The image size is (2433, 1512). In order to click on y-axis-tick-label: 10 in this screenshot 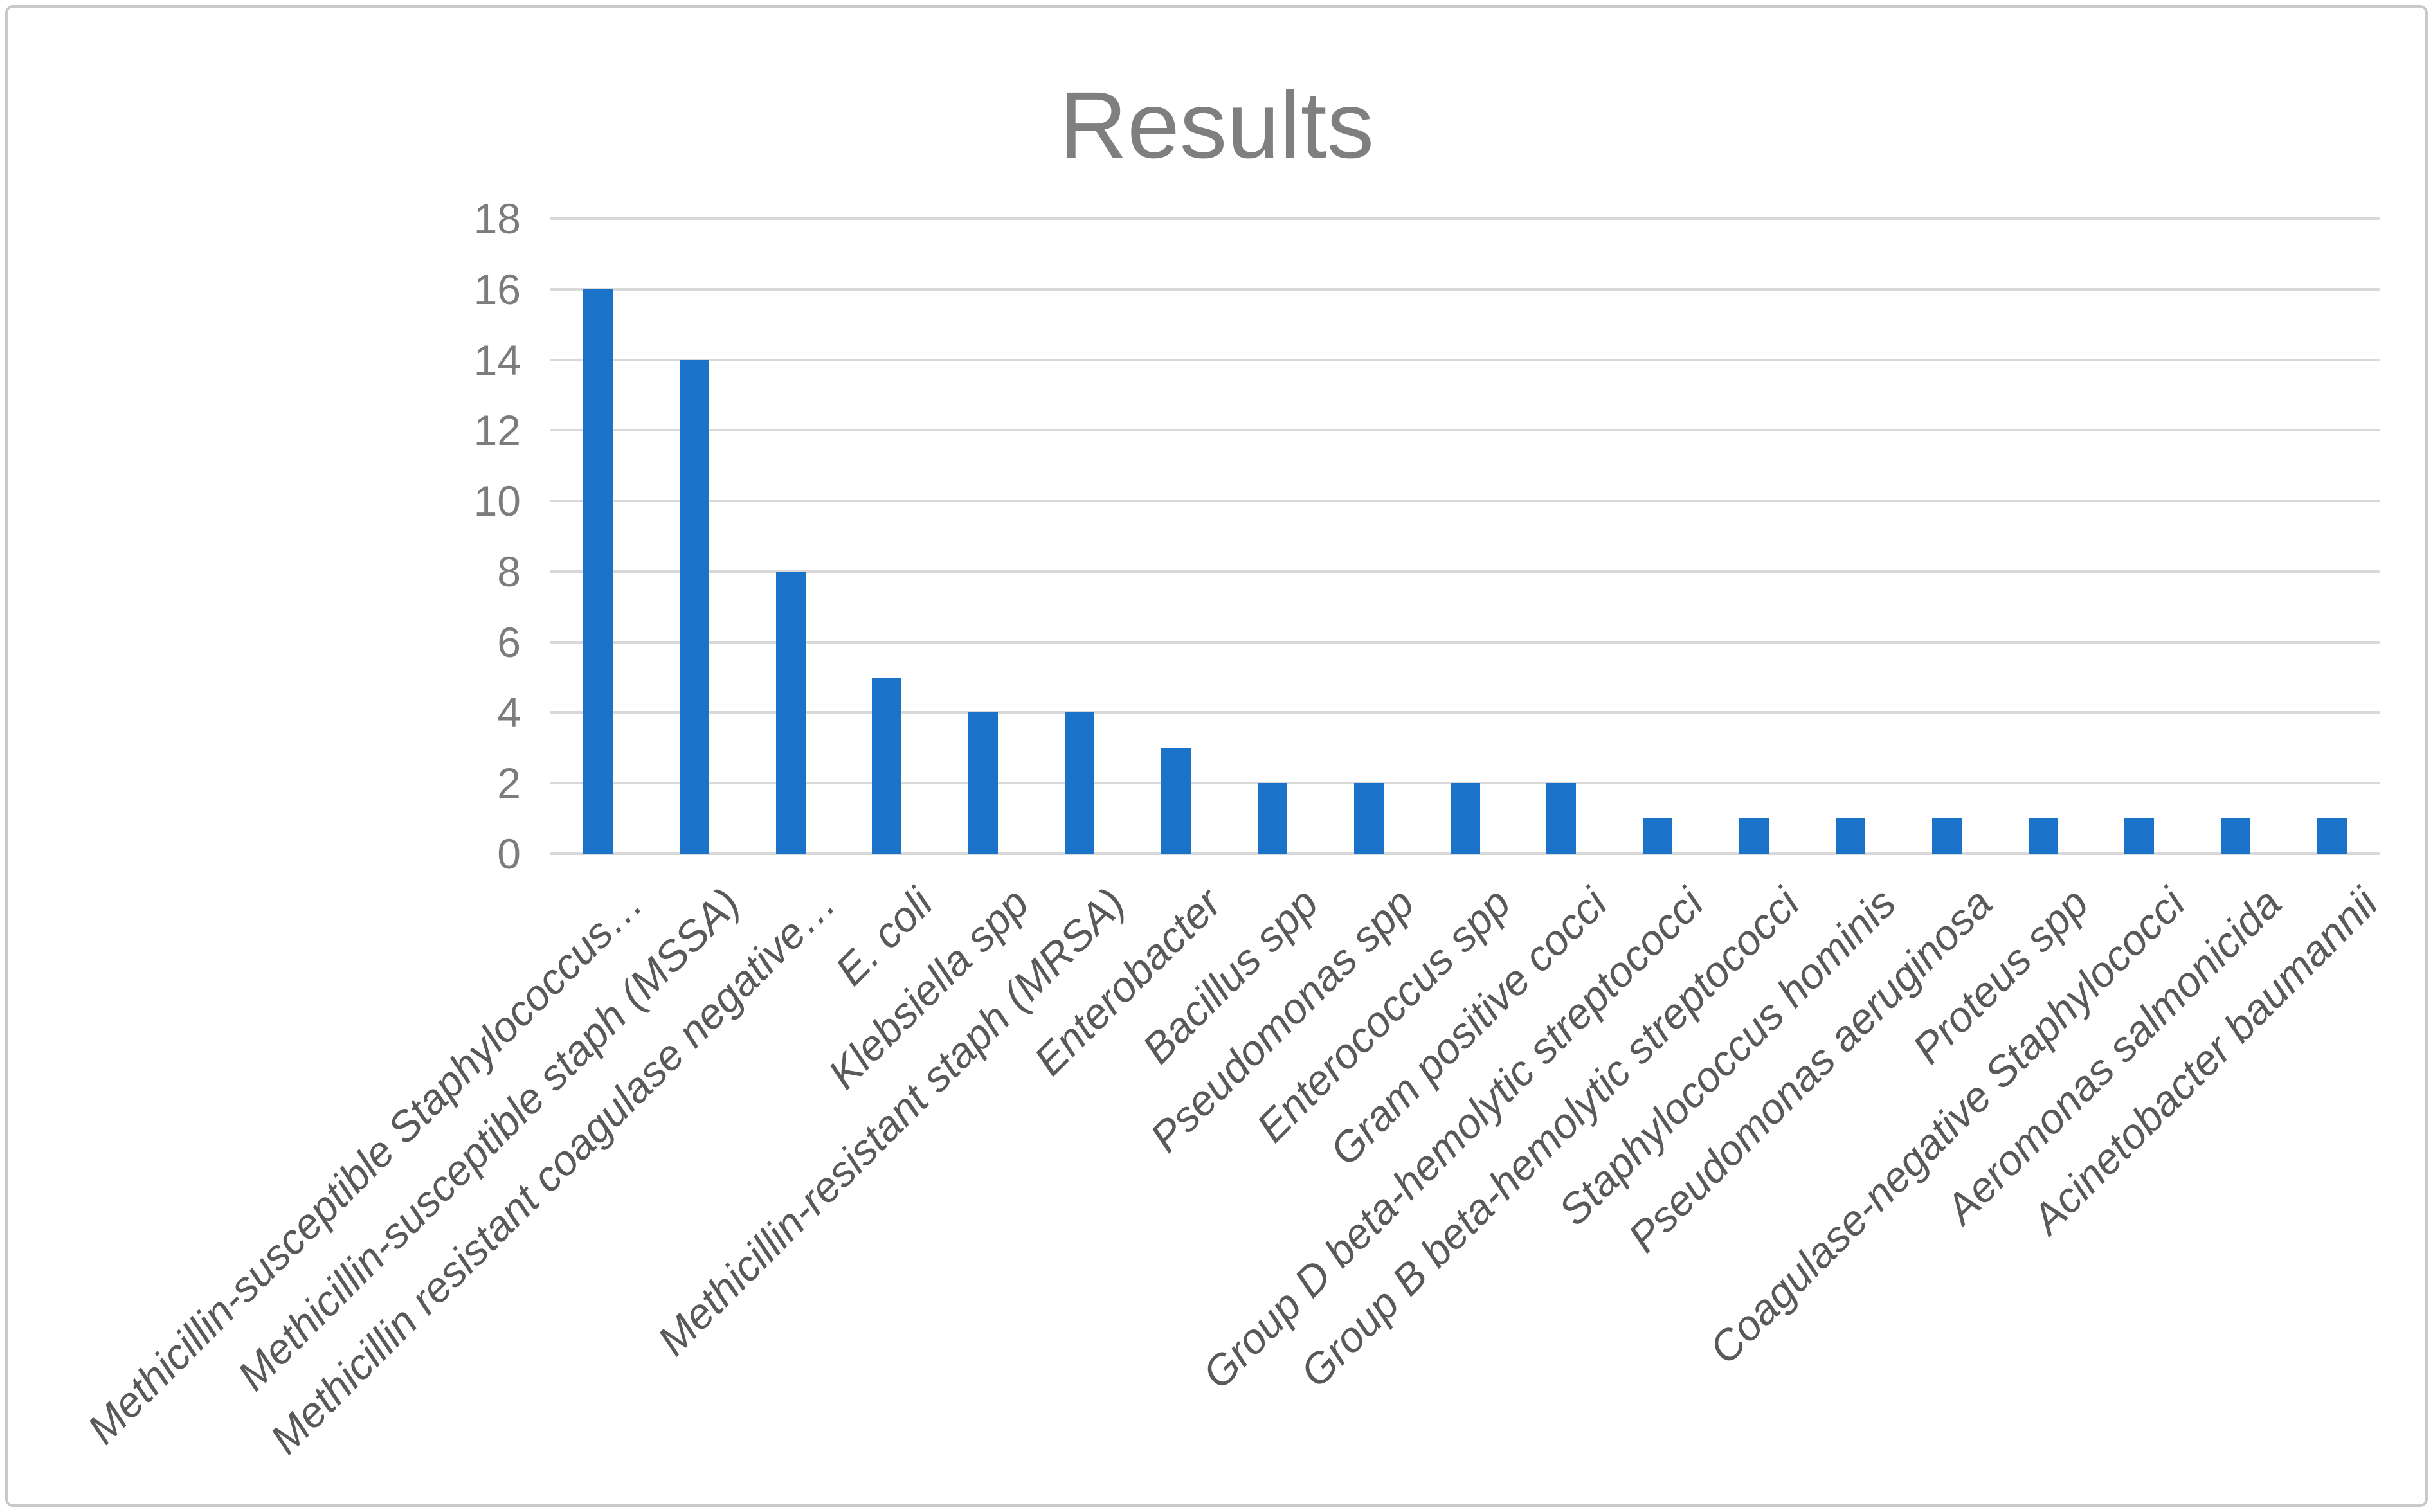, I will do `click(497, 501)`.